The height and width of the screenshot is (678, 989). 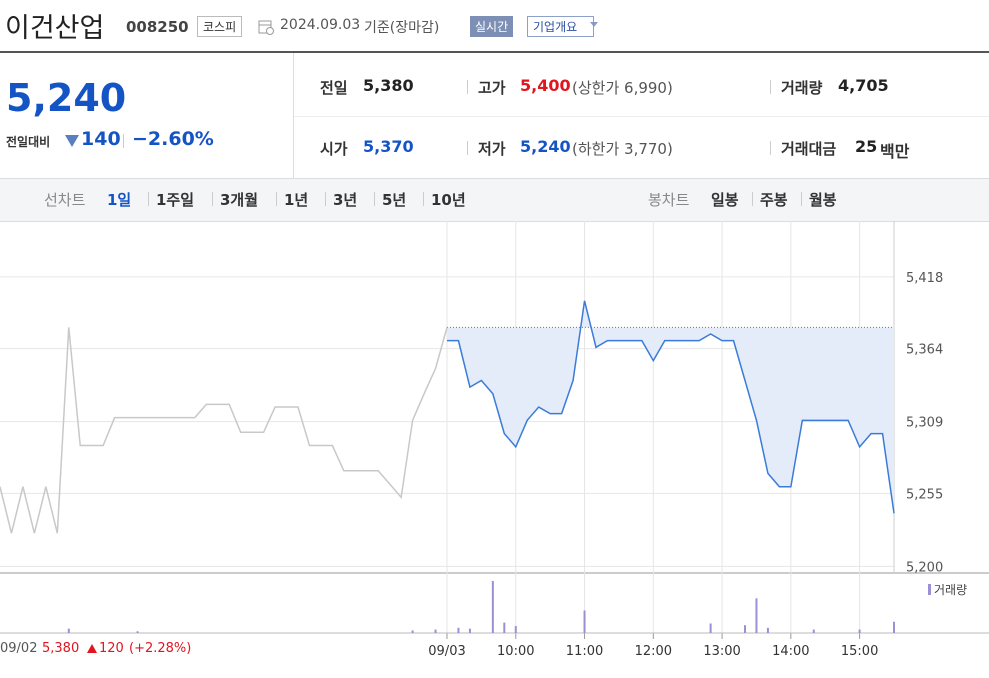 I want to click on tab: 월봉, so click(x=823, y=200).